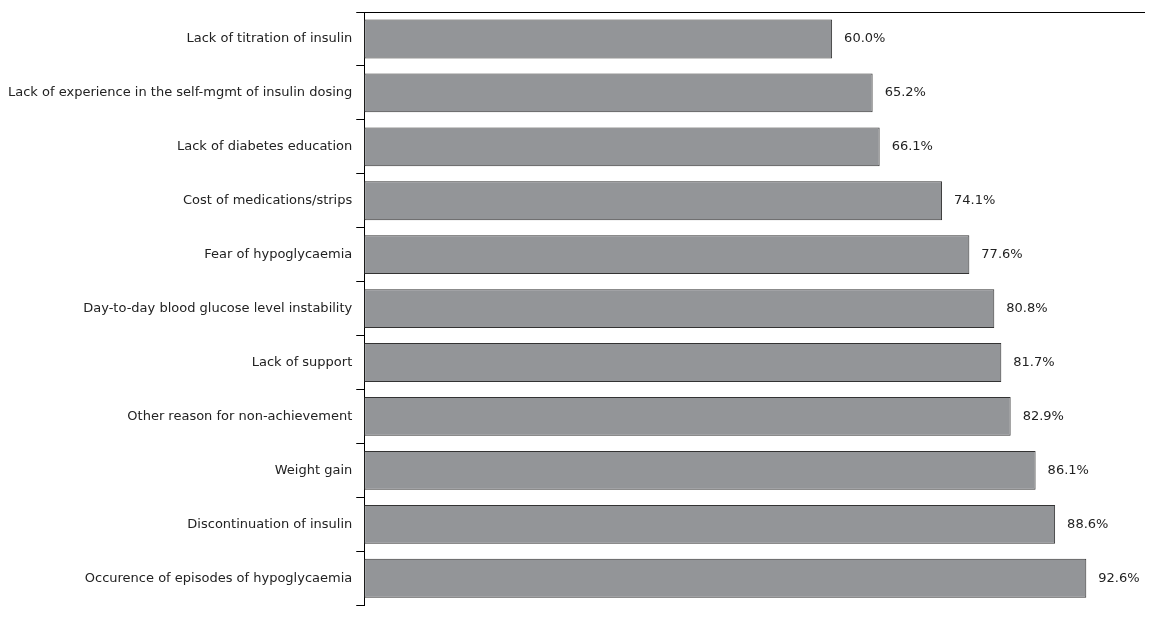 The height and width of the screenshot is (617, 1156). What do you see at coordinates (269, 38) in the screenshot?
I see `y-tick-label: Lack of titration of insulin` at bounding box center [269, 38].